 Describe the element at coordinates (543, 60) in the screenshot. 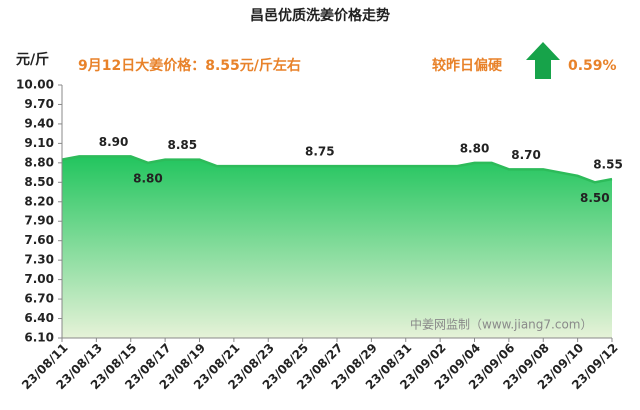

I see `up-arrow` at that location.